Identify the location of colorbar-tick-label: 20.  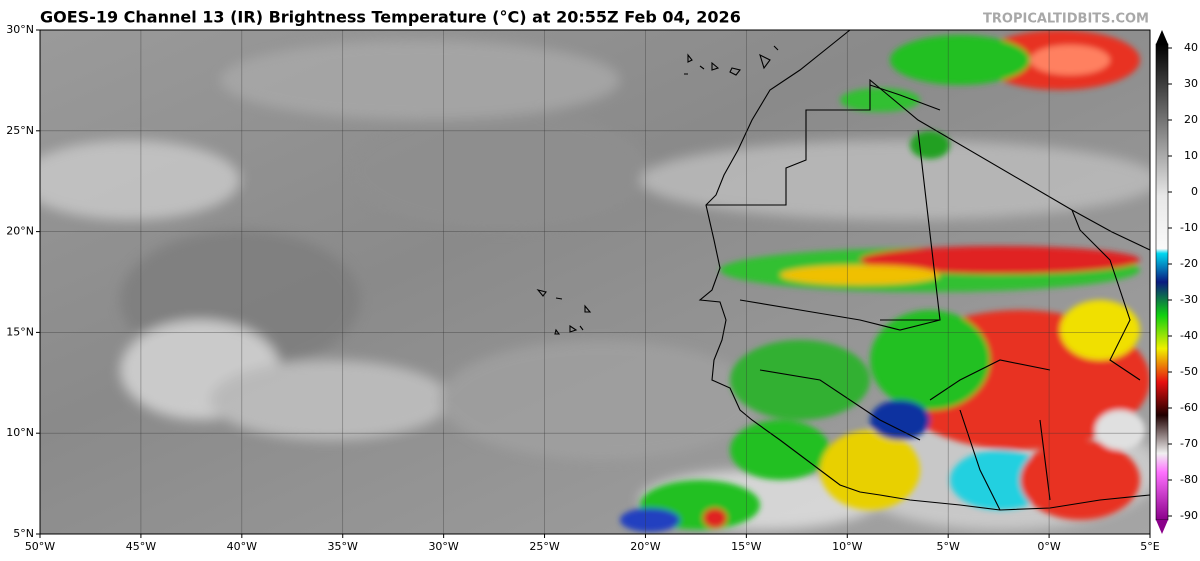
(1191, 119).